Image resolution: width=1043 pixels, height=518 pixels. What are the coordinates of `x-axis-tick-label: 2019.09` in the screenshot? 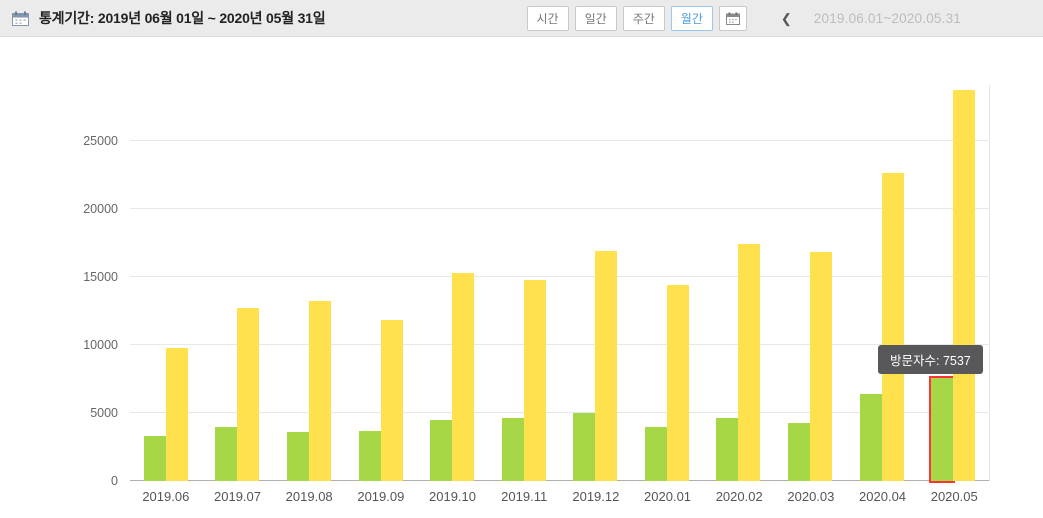 It's located at (381, 496).